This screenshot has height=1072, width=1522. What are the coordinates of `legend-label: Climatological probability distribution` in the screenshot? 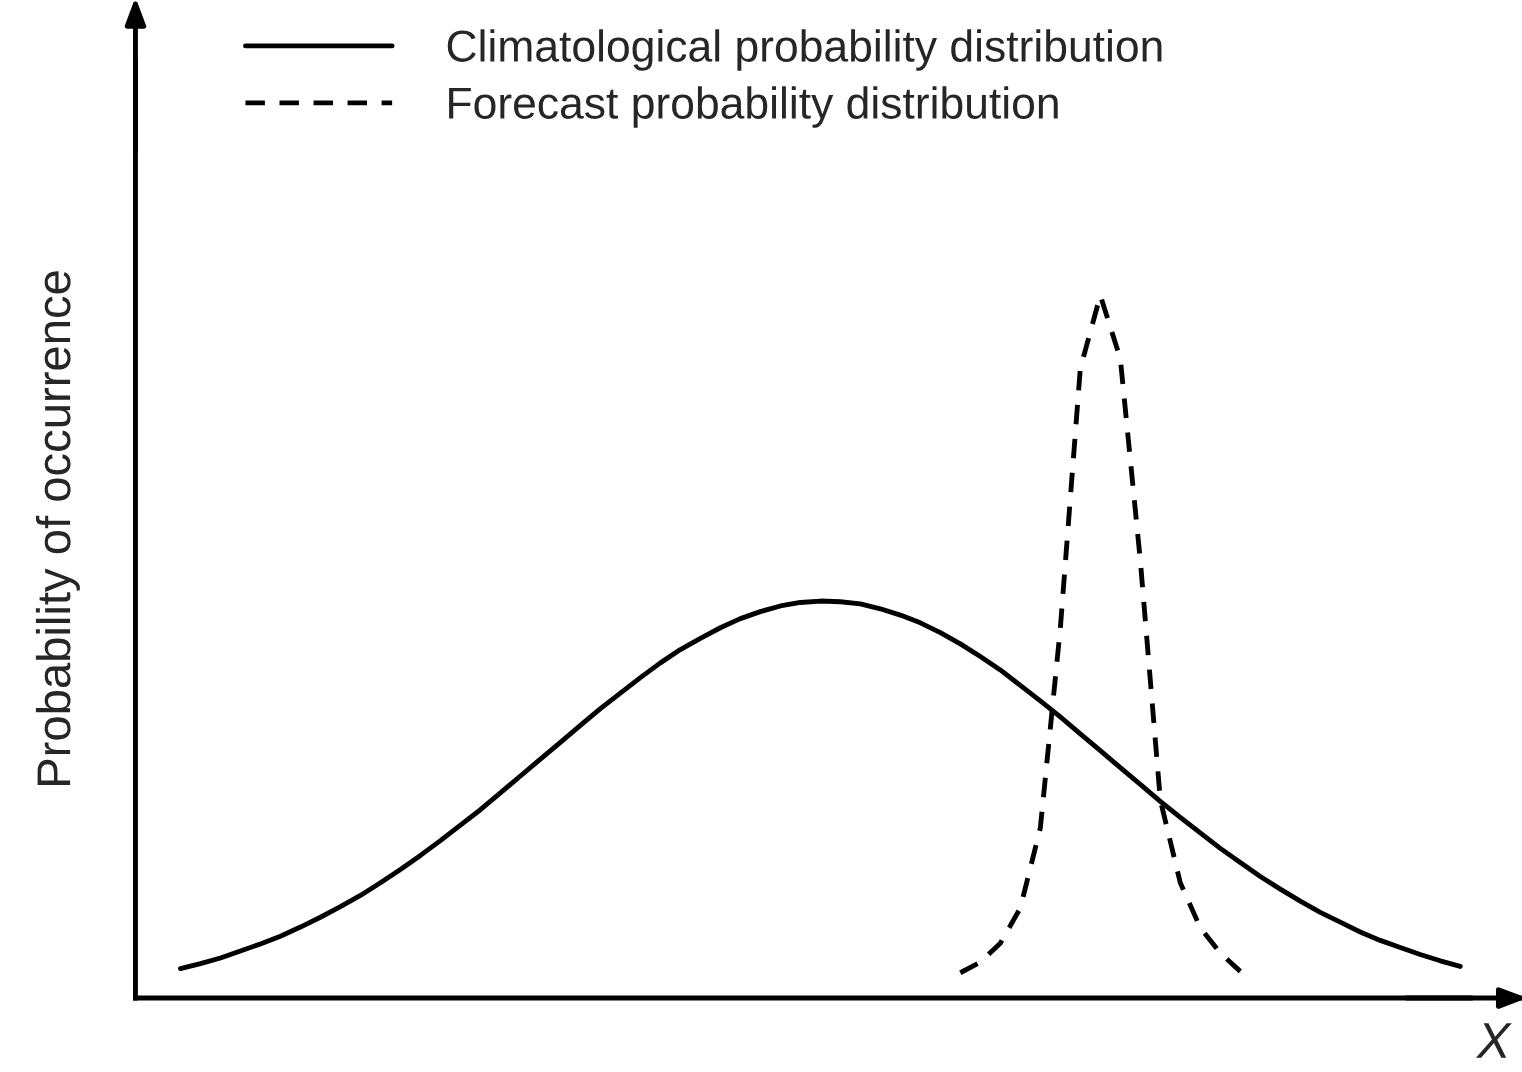 It's located at (804, 50).